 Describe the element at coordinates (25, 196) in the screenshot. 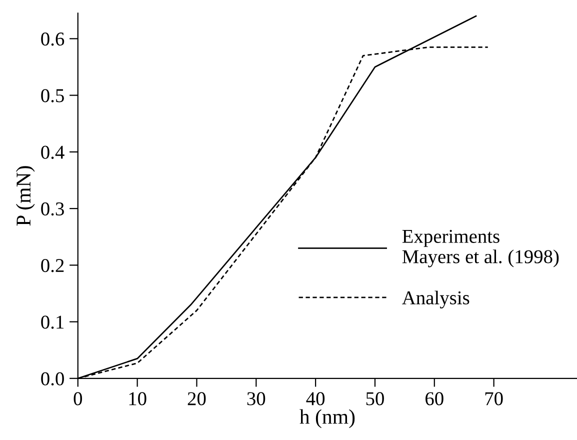

I see `y-axis-title: P (mN)` at that location.